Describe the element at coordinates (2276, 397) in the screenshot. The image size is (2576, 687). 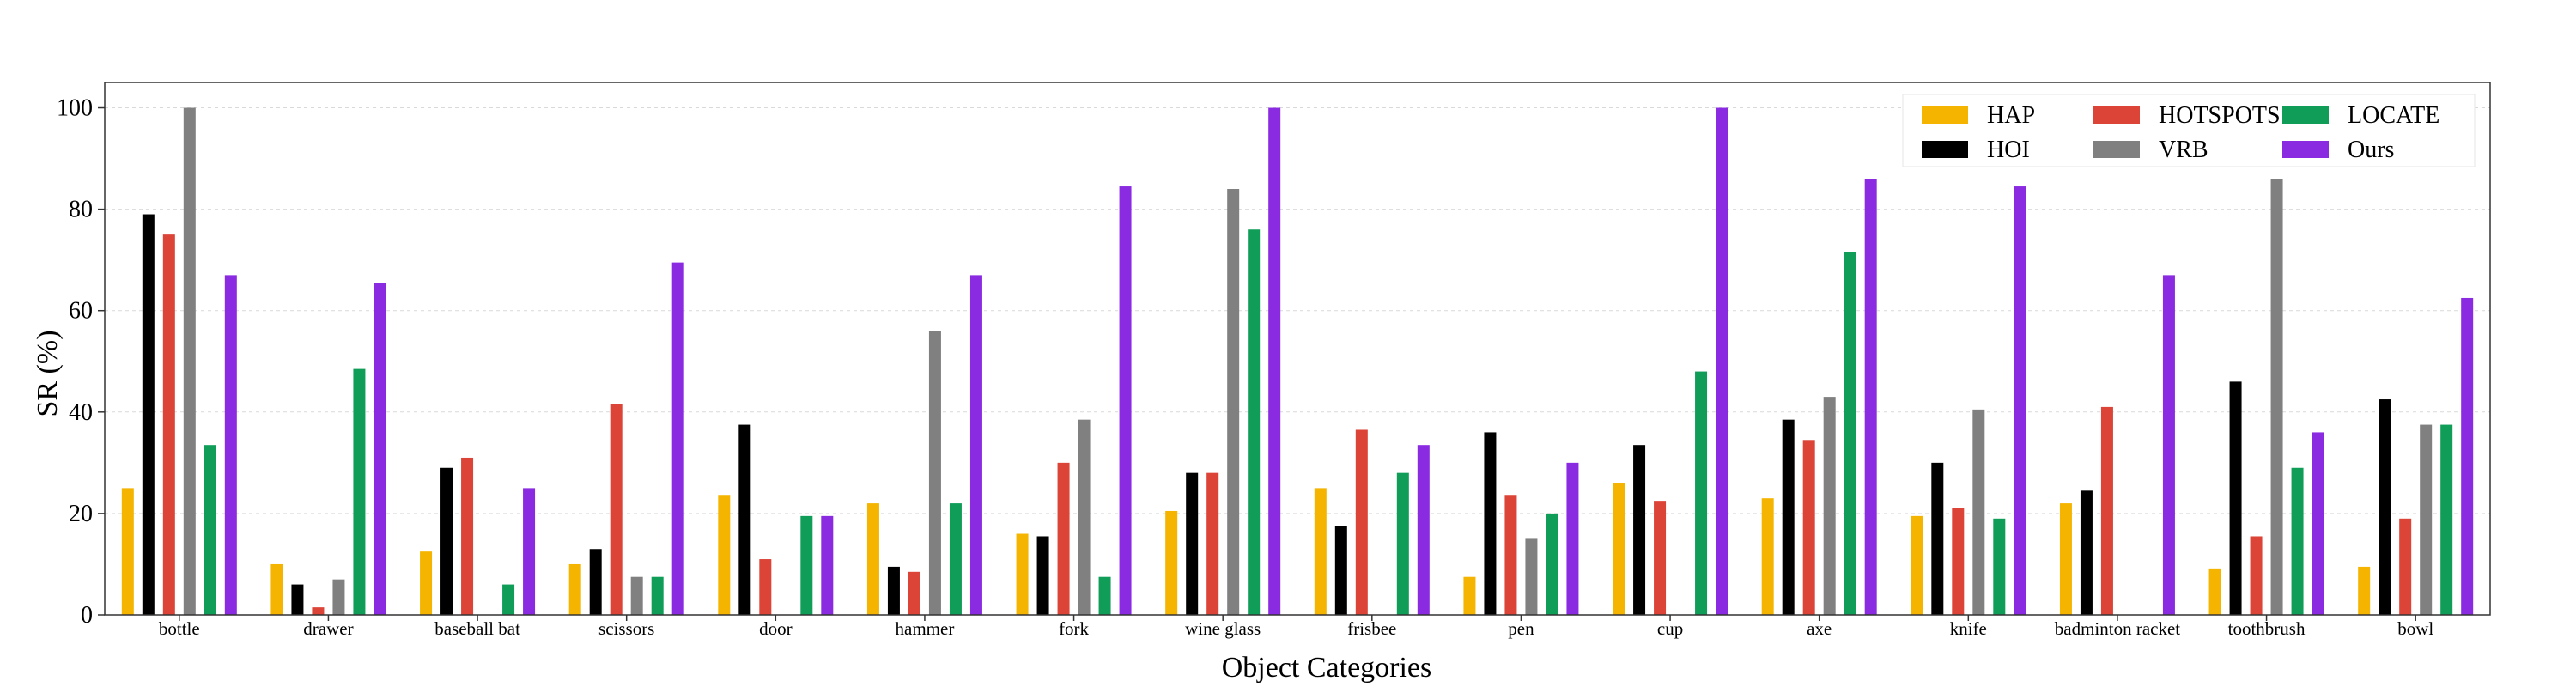
I see `bar-vrb-toothbrush` at that location.